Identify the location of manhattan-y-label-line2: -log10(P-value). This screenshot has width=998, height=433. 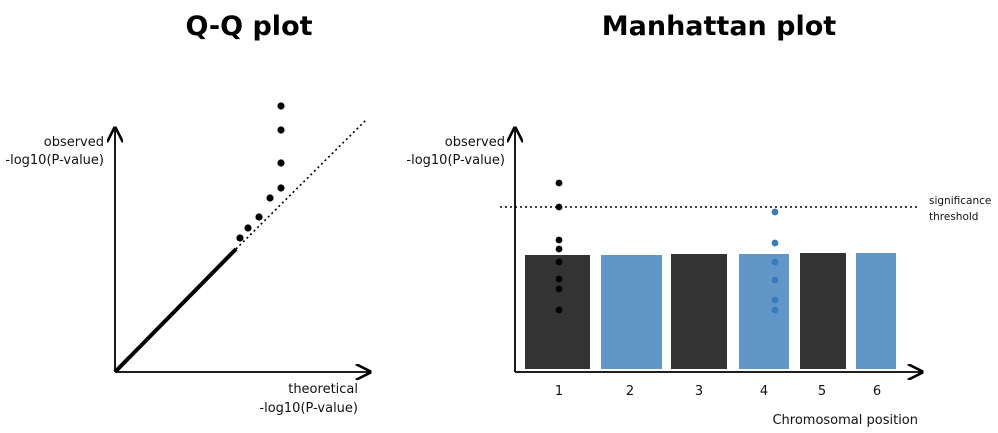
(455, 160).